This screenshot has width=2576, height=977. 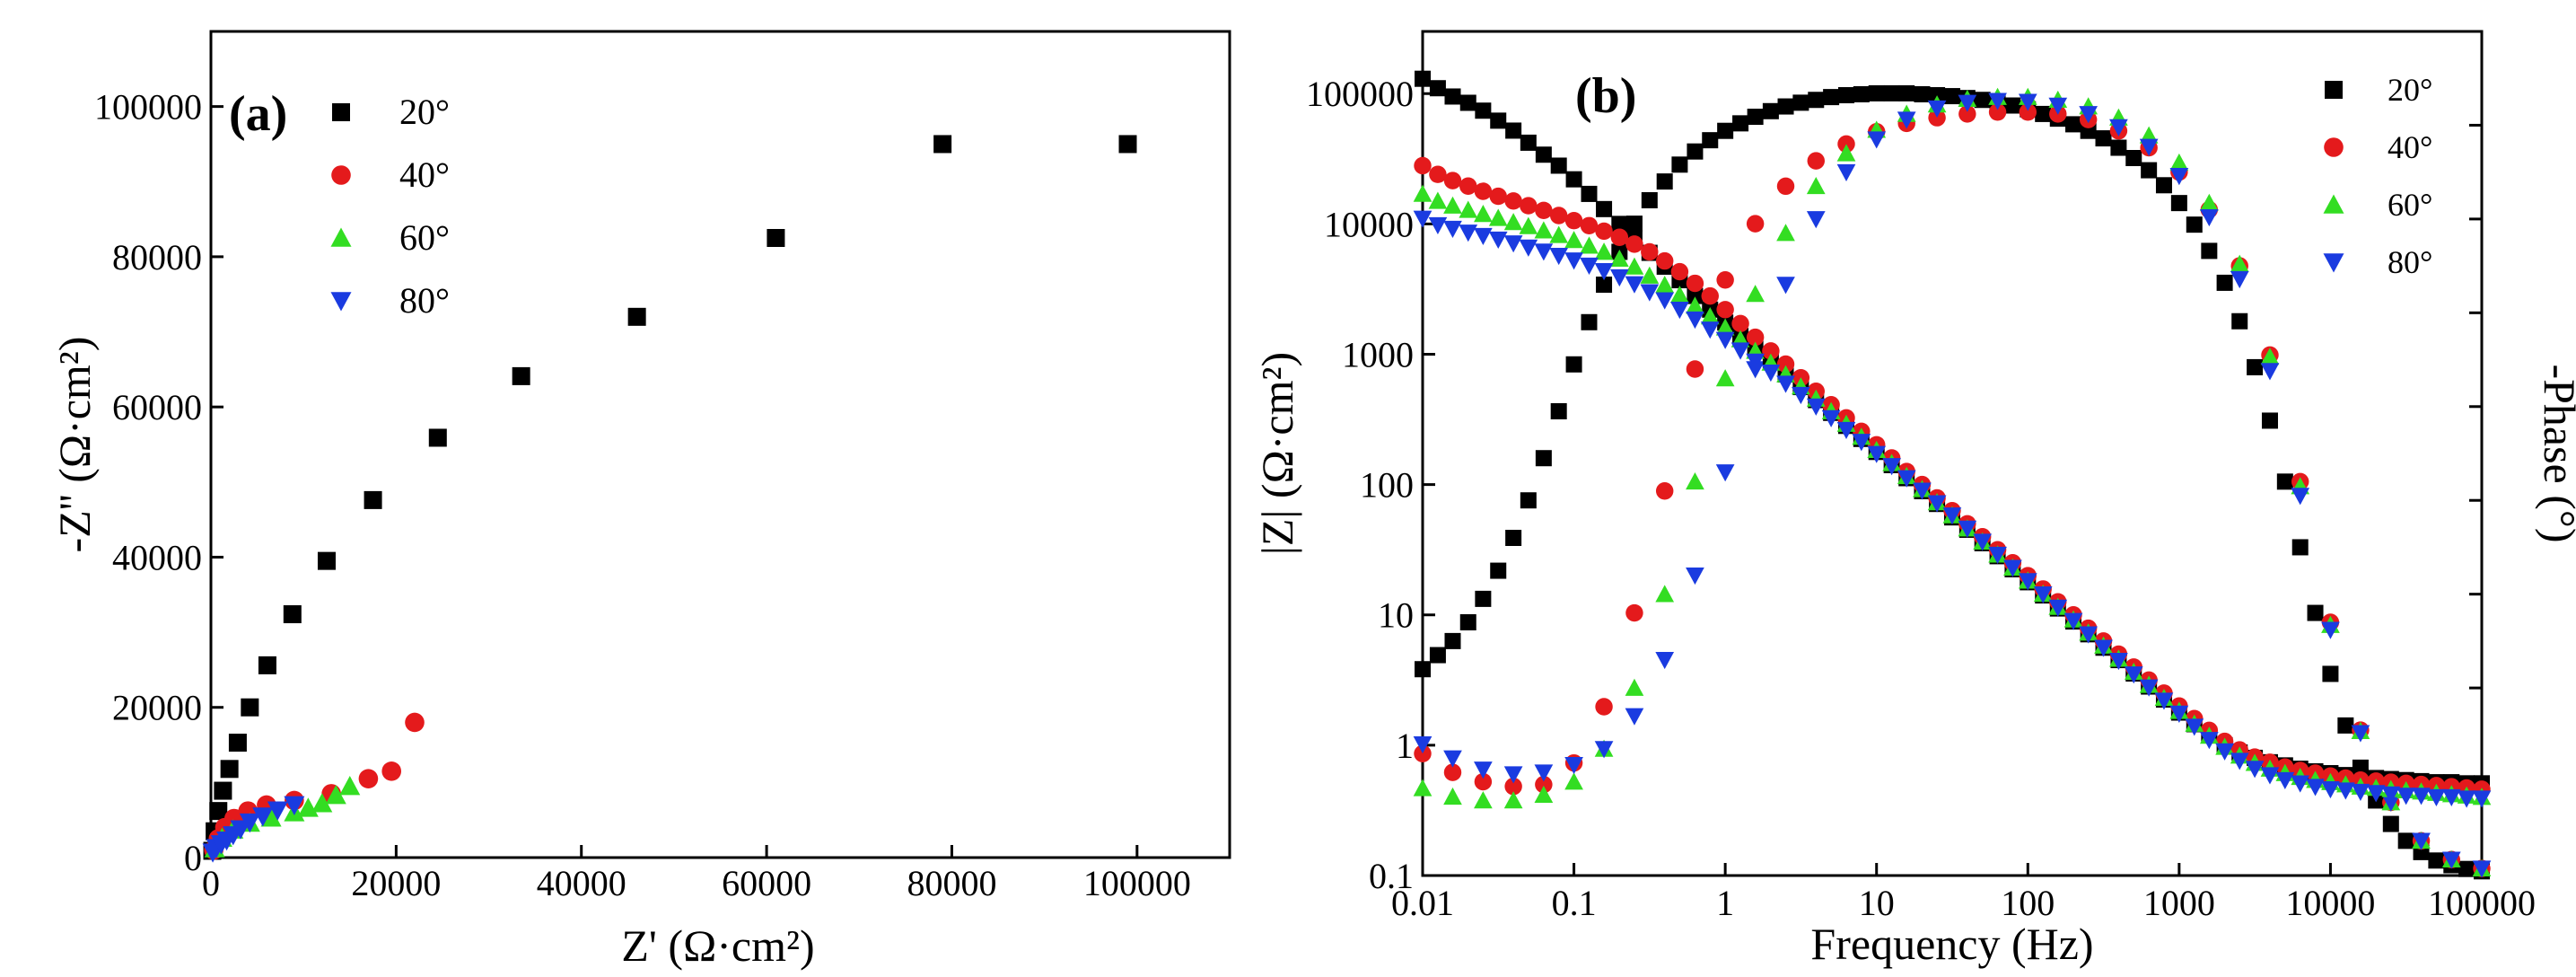 I want to click on panel-b-label: (b), so click(x=1605, y=96).